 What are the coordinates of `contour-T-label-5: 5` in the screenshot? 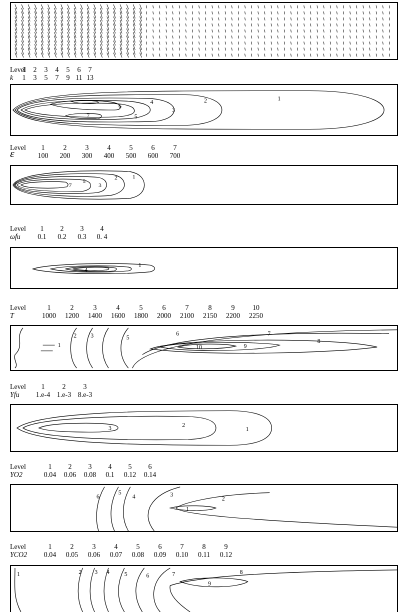 It's located at (127, 338).